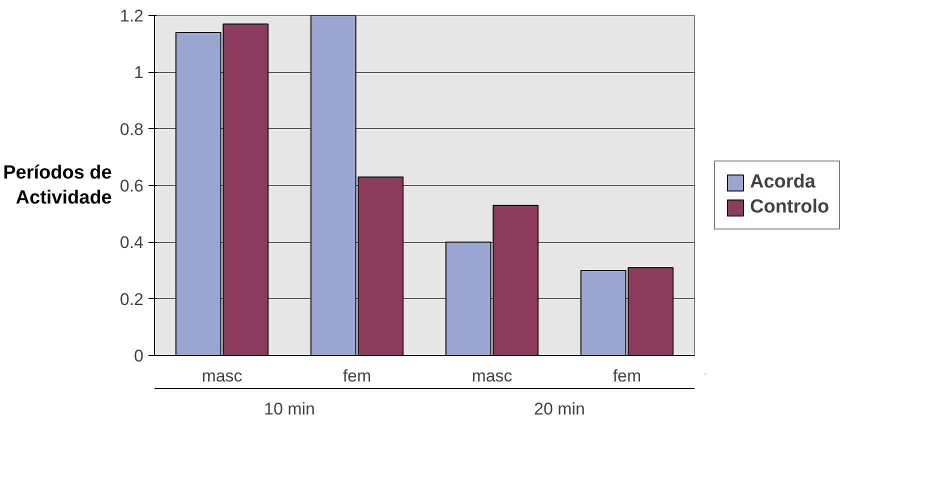 This screenshot has width=936, height=489. What do you see at coordinates (132, 299) in the screenshot?
I see `y-tick-label: 0.2` at bounding box center [132, 299].